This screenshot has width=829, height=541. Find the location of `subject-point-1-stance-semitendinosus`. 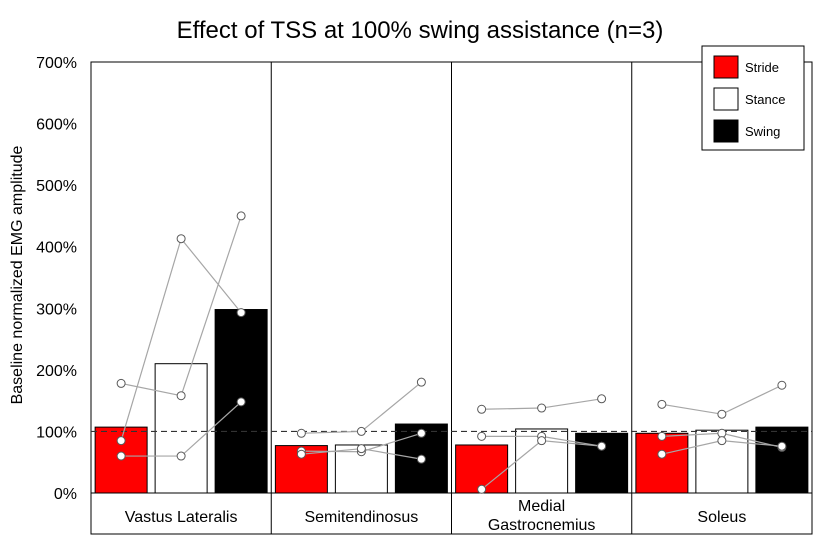

subject-point-1-stance-semitendinosus is located at coordinates (361, 431).